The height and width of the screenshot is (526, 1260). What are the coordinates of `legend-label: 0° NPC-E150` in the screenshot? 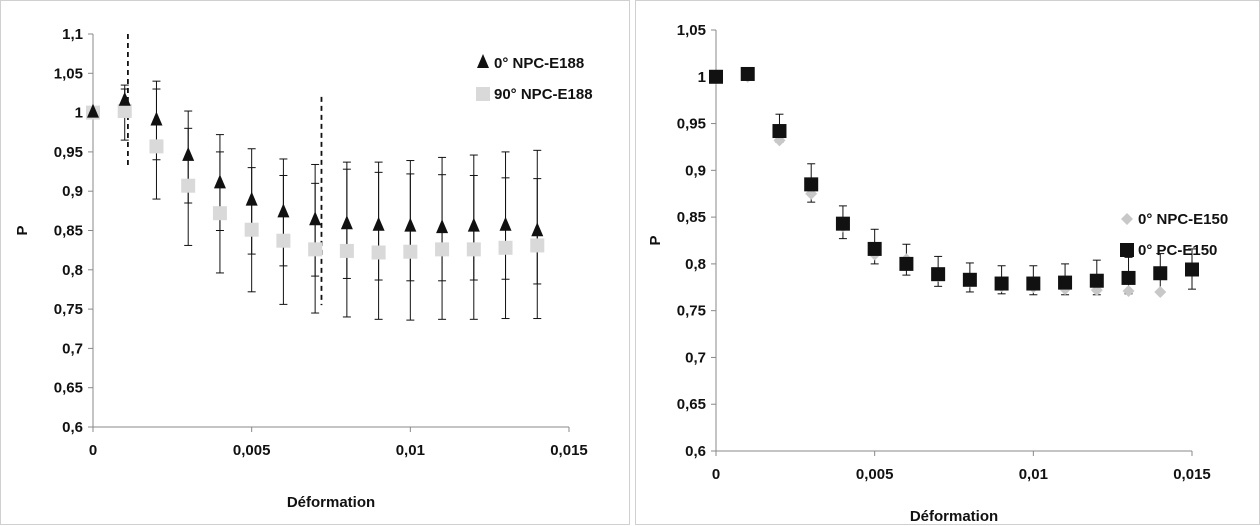 It's located at (1183, 219).